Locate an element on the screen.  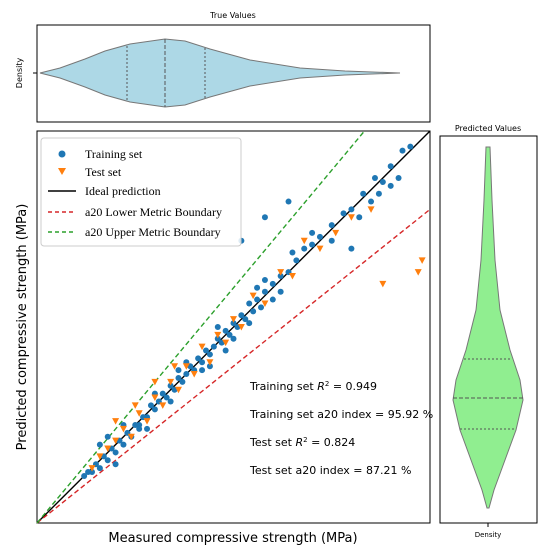
legend-marker-test is located at coordinates (62, 171).